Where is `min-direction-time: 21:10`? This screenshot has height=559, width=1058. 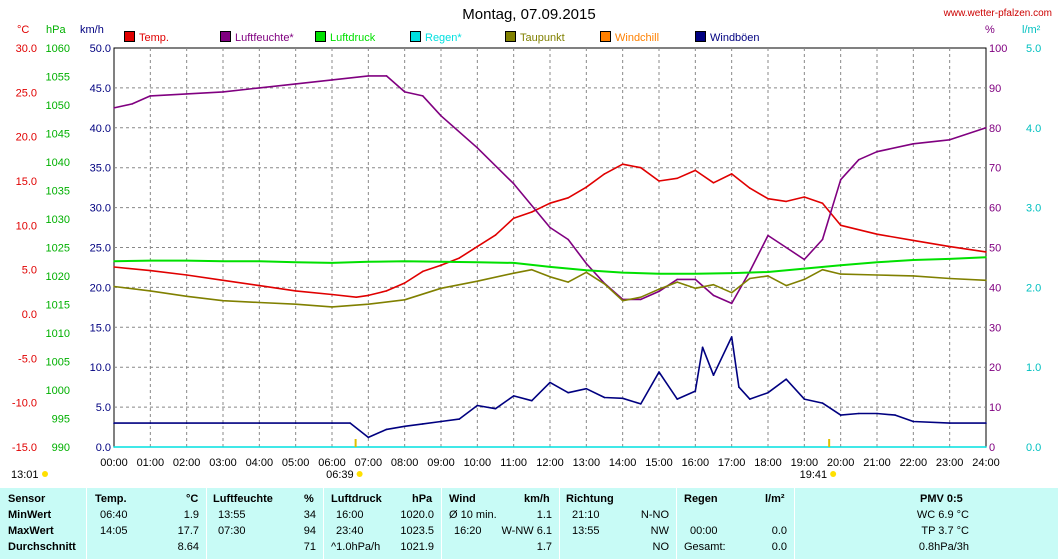
min-direction-time: 21:10 is located at coordinates (586, 515).